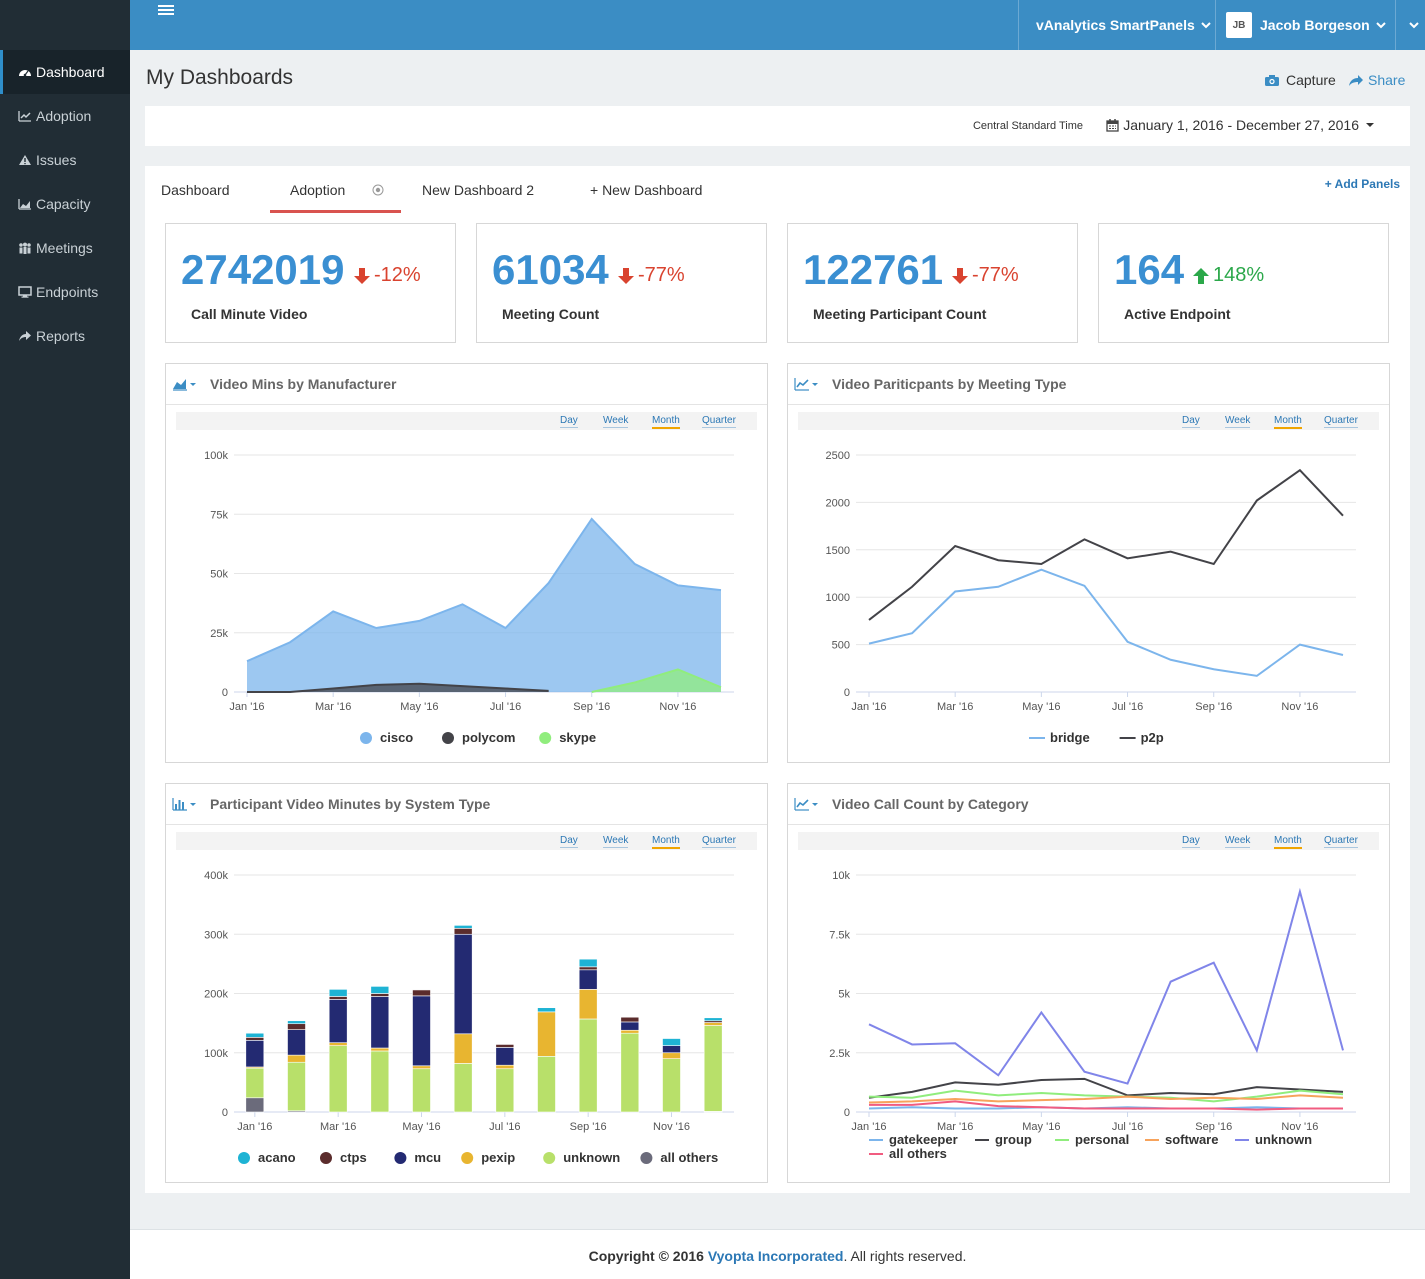 This screenshot has width=1425, height=1279. I want to click on sidebar-item-adoption: Adoption, so click(65, 116).